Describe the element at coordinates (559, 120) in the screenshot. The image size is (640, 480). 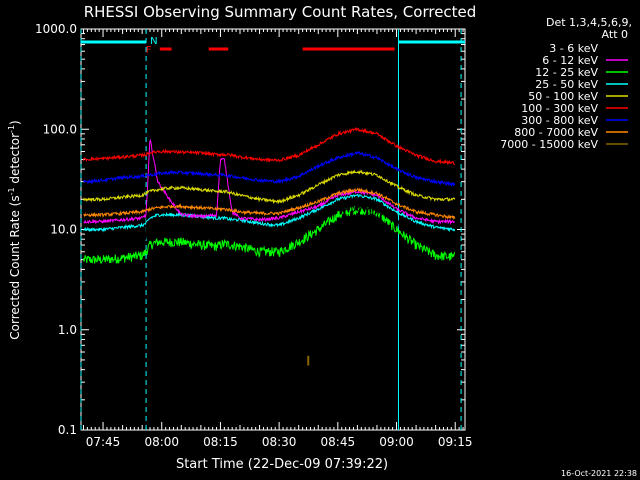
I see `legend-label: 300 - 800 keV` at that location.